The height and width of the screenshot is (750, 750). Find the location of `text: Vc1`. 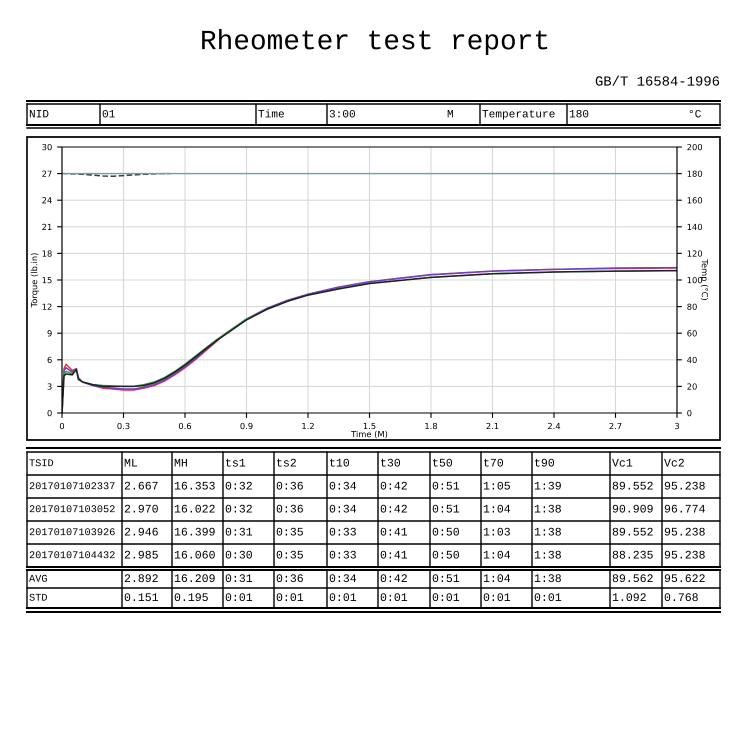

text: Vc1 is located at coordinates (622, 462).